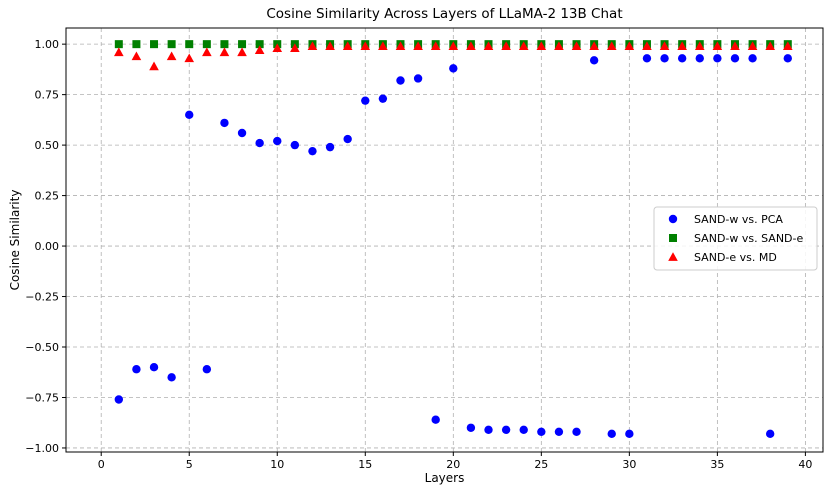 The image size is (830, 493). I want to click on legend-marker-circle, so click(673, 219).